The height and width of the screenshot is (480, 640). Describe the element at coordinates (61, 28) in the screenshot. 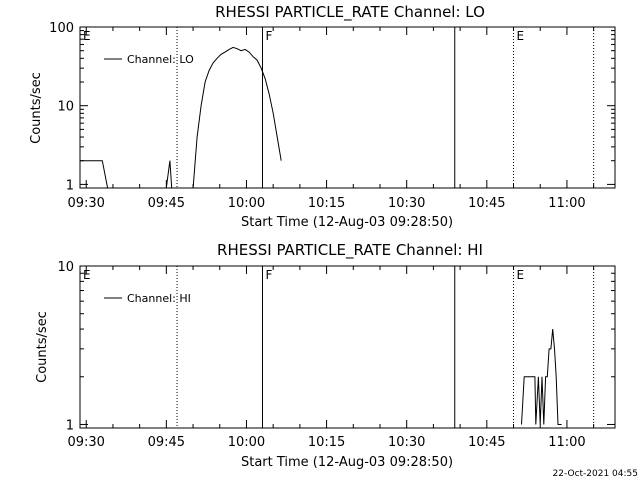

I see `lo-y-tick-label: 100` at that location.